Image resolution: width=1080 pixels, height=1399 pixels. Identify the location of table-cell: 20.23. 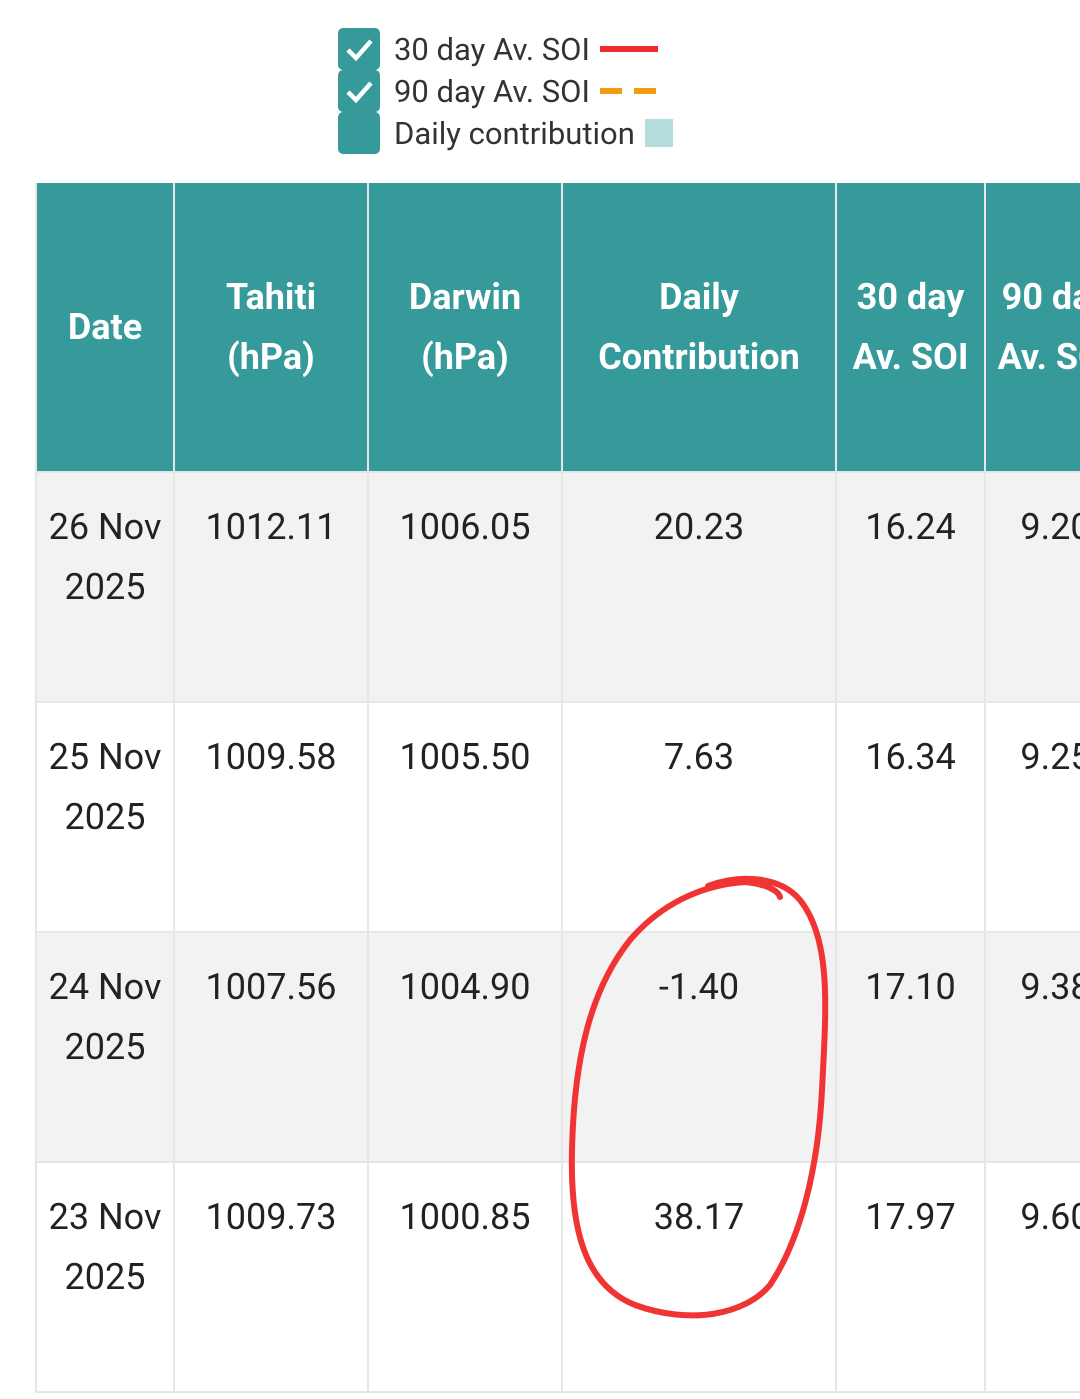
(699, 587).